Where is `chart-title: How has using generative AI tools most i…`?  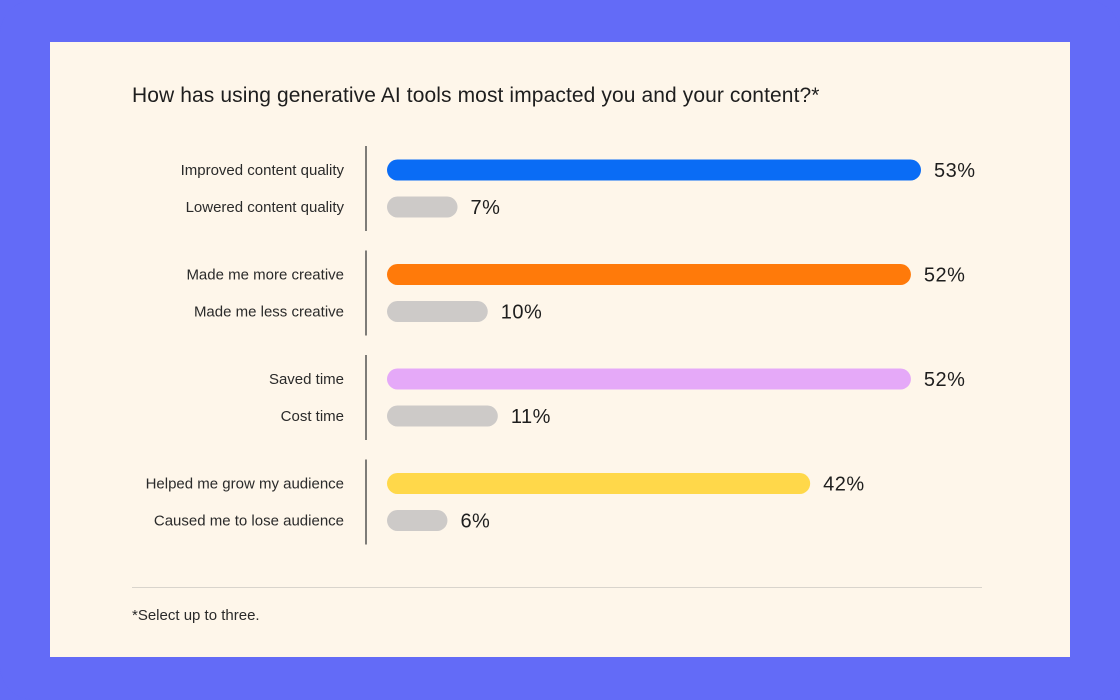
chart-title: How has using generative AI tools most i… is located at coordinates (476, 95).